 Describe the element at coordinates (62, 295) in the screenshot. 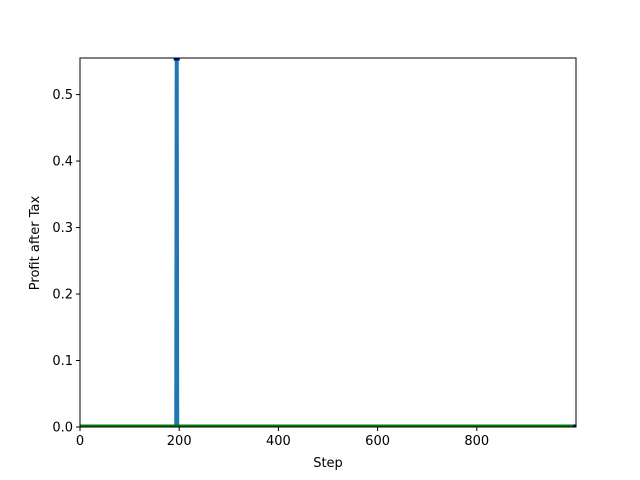

I see `y-tick-label-0.2: 0.2` at that location.